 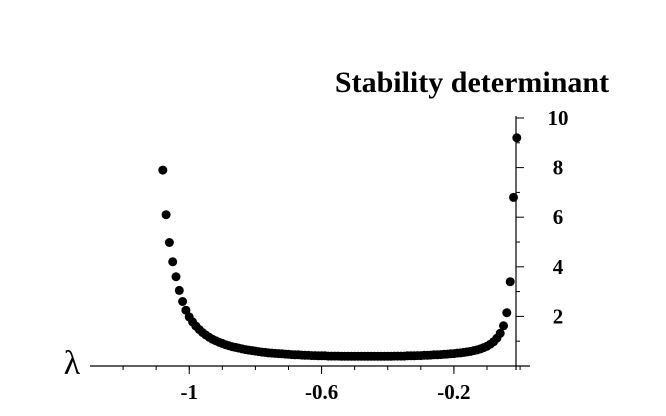 What do you see at coordinates (542, 224) in the screenshot?
I see `y-ticks: 2 4 6 8 10` at bounding box center [542, 224].